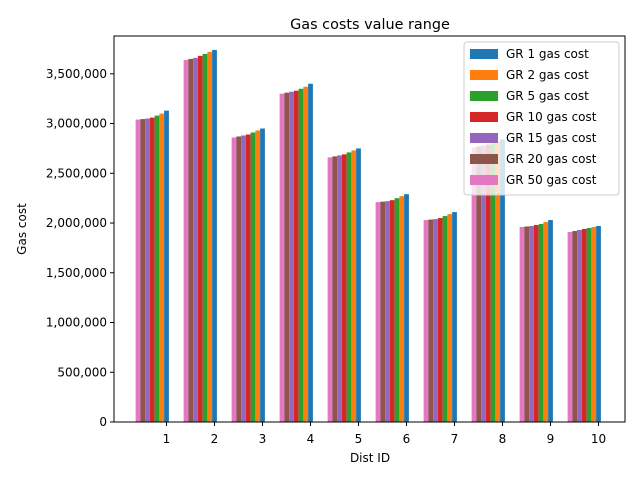  I want to click on y-tick-label: 1,000,000, so click(76, 323).